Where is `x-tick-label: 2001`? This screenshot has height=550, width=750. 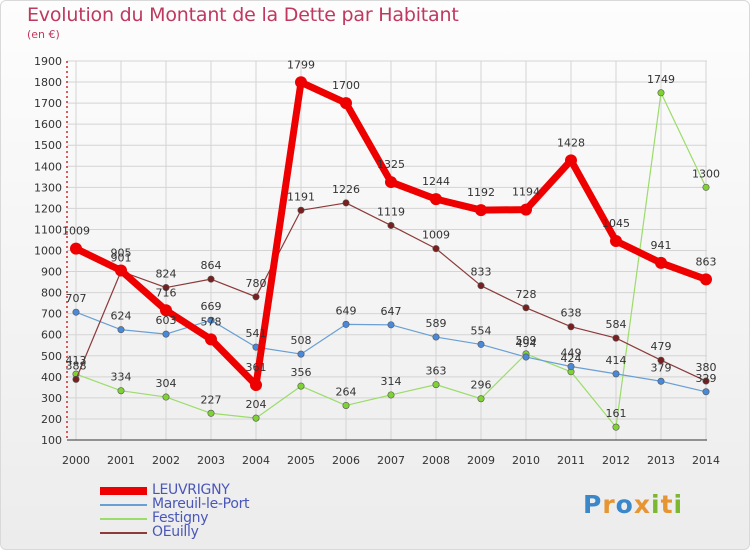
x-tick-label: 2001 is located at coordinates (121, 460).